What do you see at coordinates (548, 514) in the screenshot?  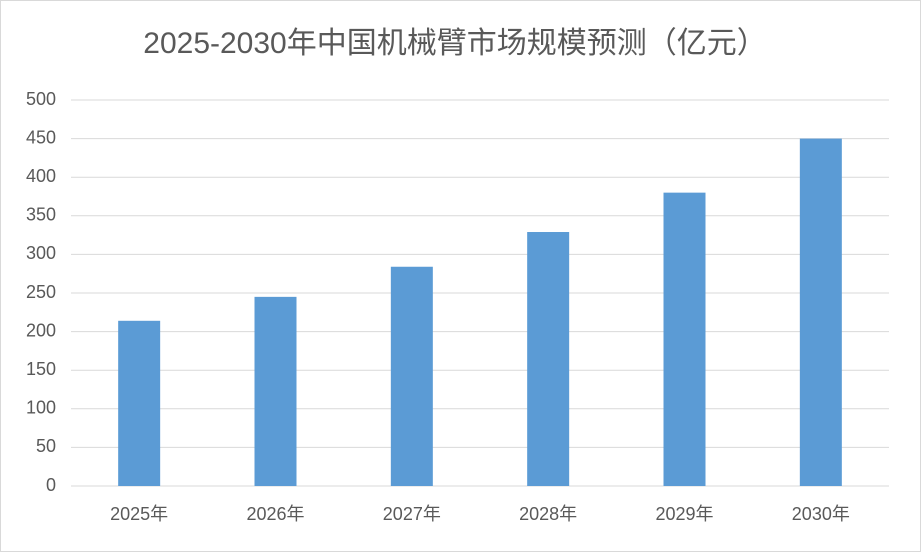 I see `x-tick-label: 2028年` at bounding box center [548, 514].